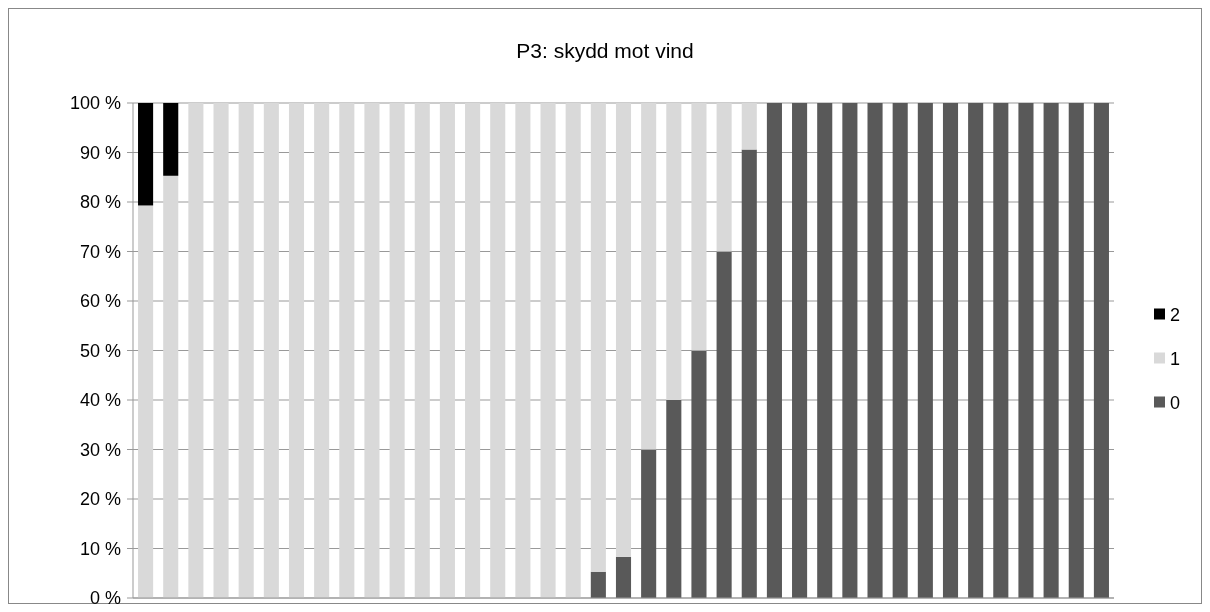 The width and height of the screenshot is (1210, 612). What do you see at coordinates (100, 301) in the screenshot?
I see `y-tick-label: 60 %` at bounding box center [100, 301].